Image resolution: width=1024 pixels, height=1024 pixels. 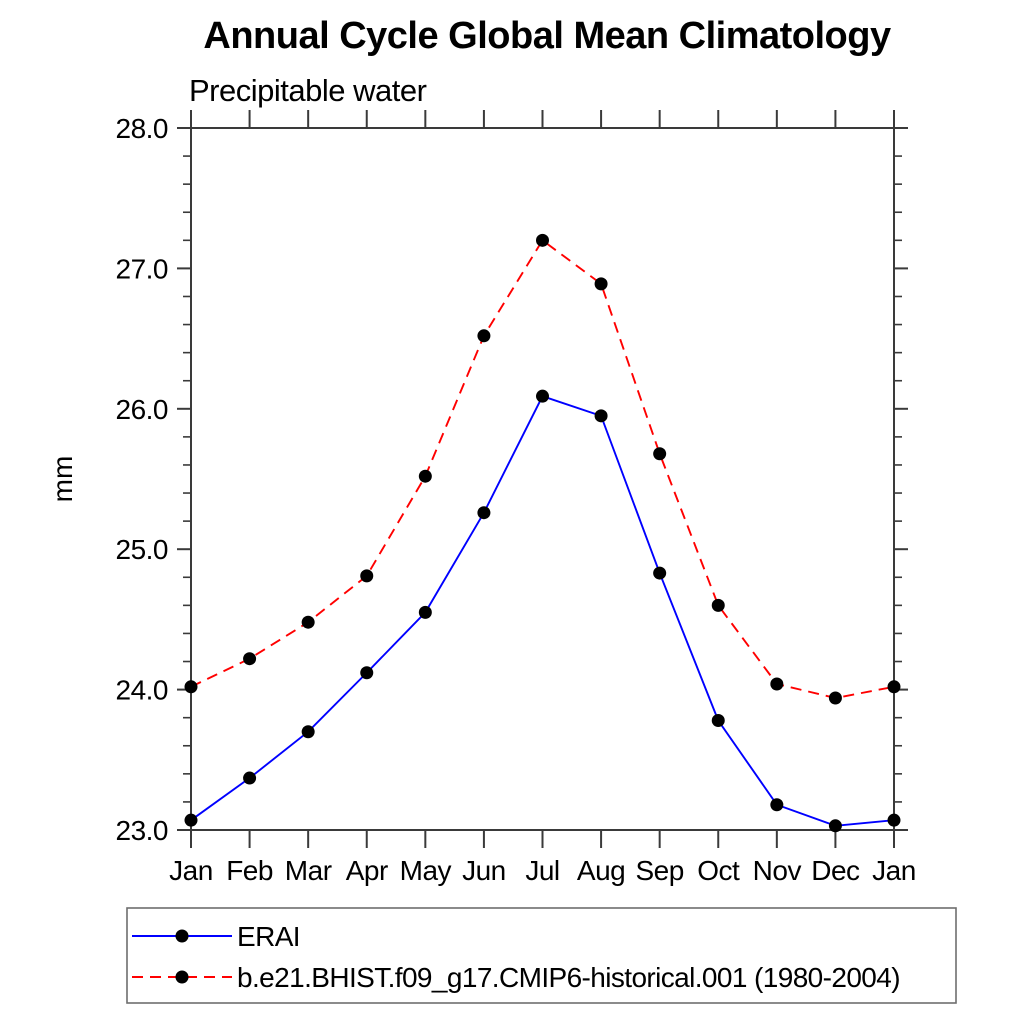 What do you see at coordinates (268, 936) in the screenshot?
I see `legend-label: ERAI` at bounding box center [268, 936].